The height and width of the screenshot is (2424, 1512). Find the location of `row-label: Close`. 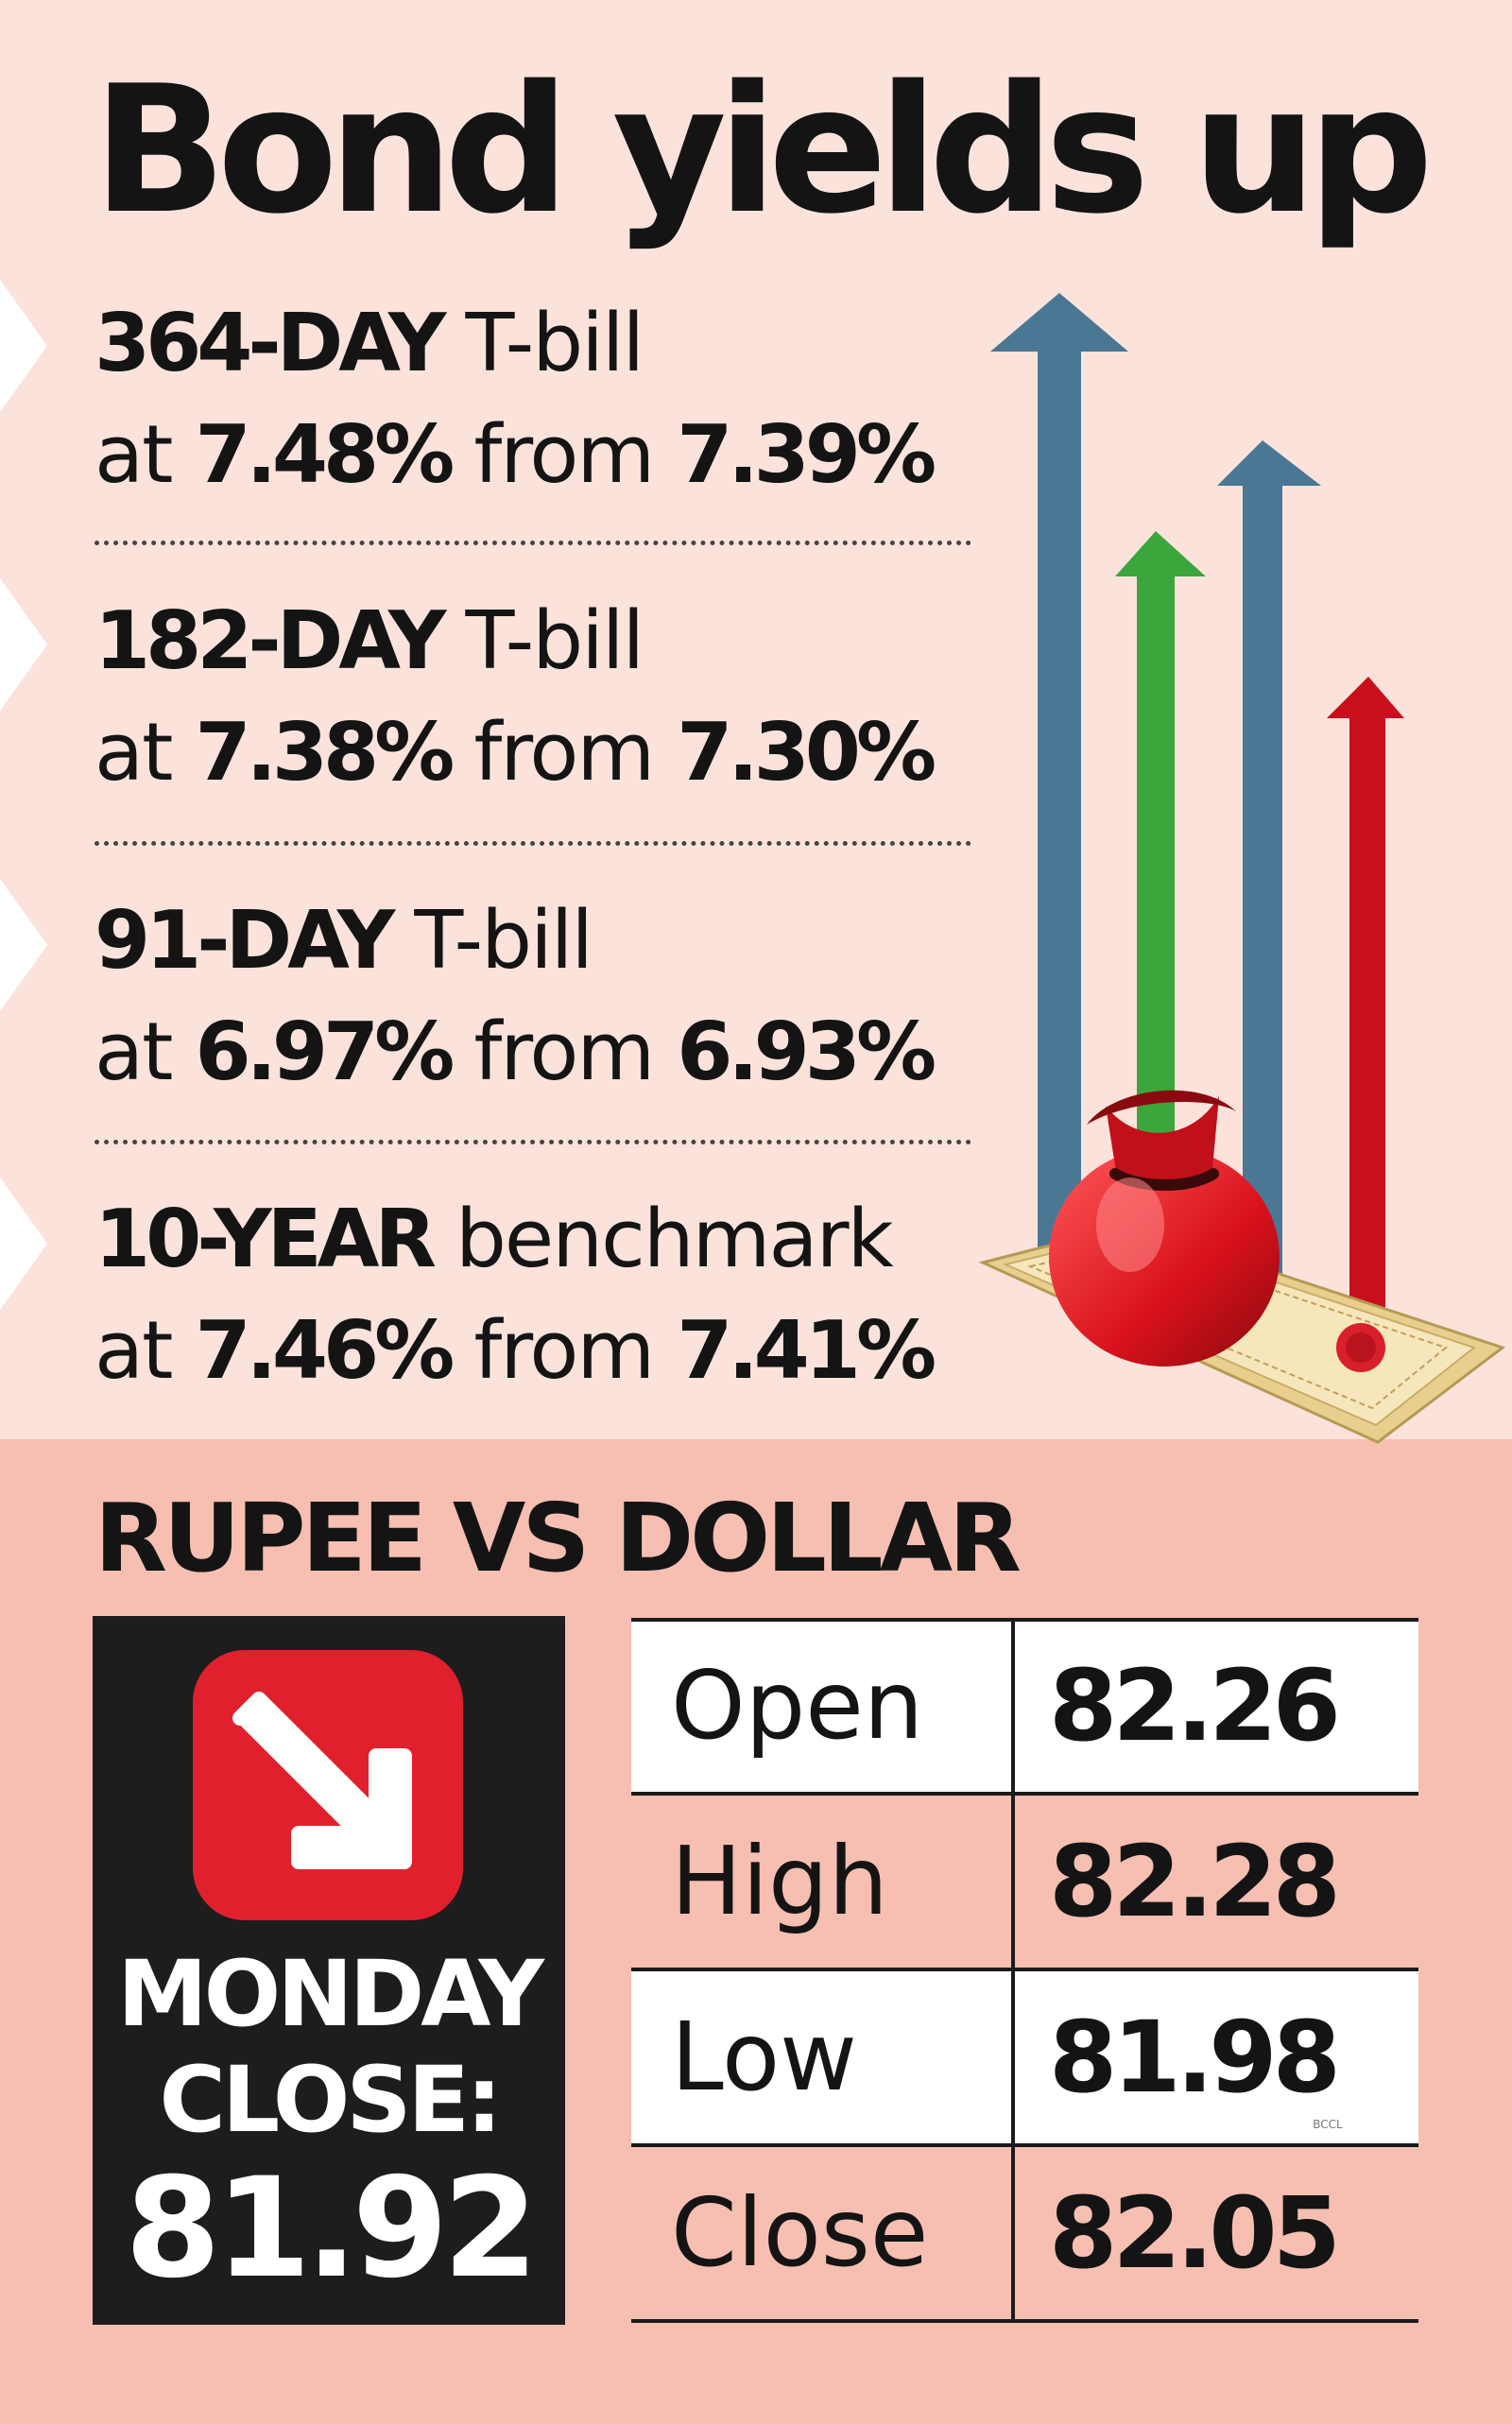

row-label: Close is located at coordinates (800, 2232).